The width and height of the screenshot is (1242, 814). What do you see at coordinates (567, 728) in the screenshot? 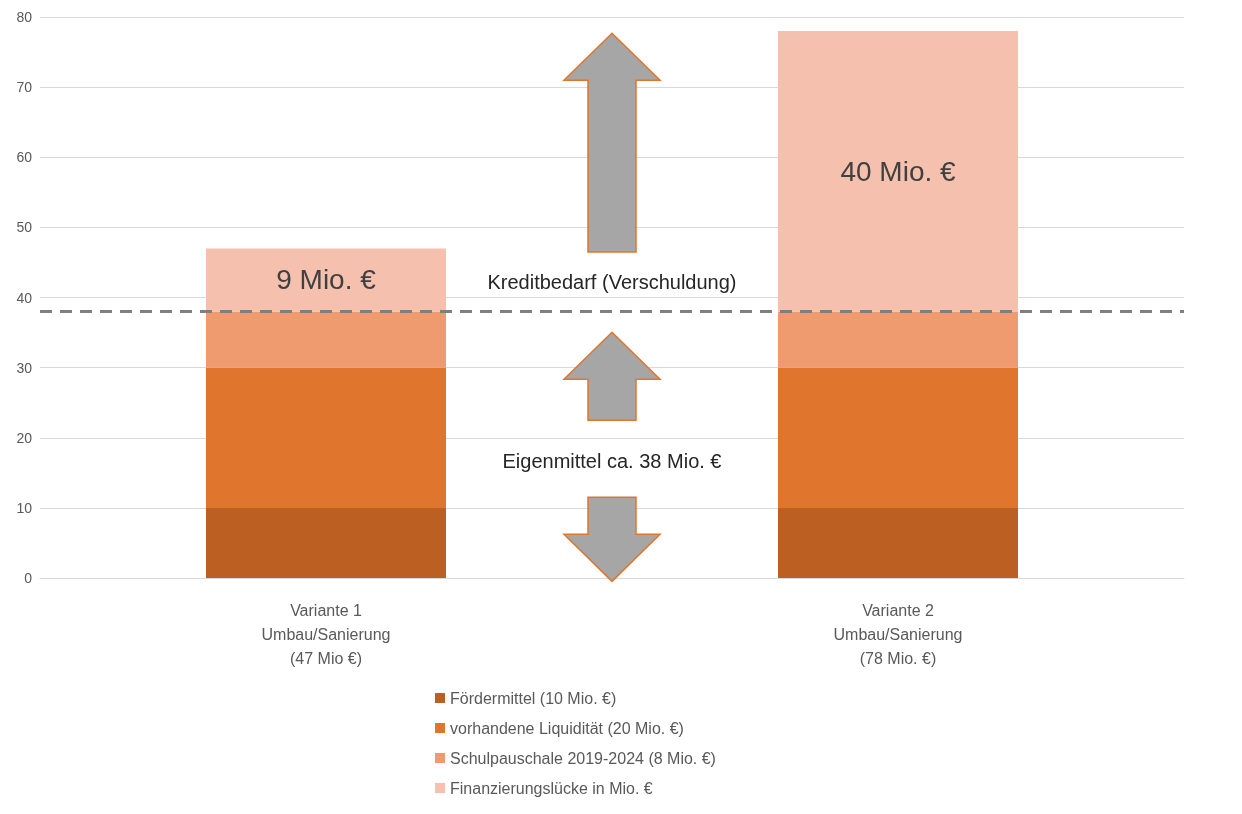
I see `legend-label: vorhandene Liquidität (20 Mio. €)` at bounding box center [567, 728].